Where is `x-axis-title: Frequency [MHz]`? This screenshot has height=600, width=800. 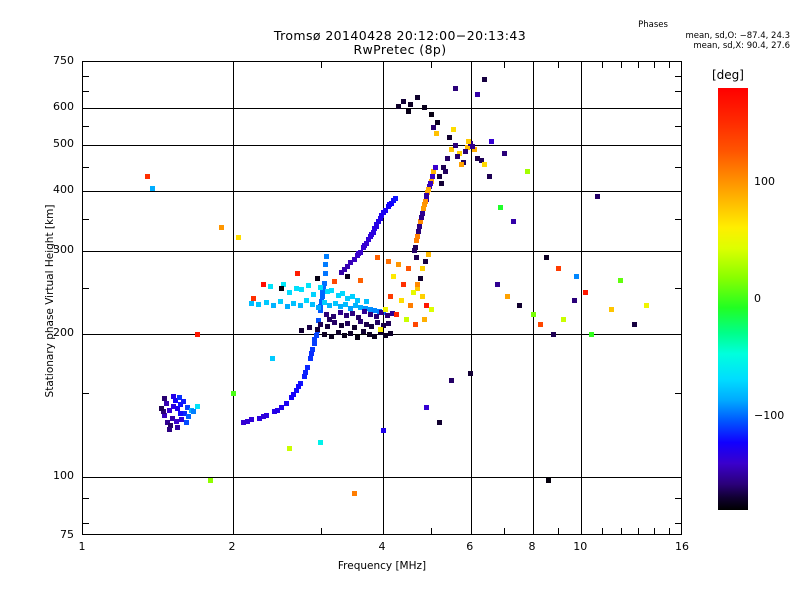 x-axis-title: Frequency [MHz] is located at coordinates (382, 566).